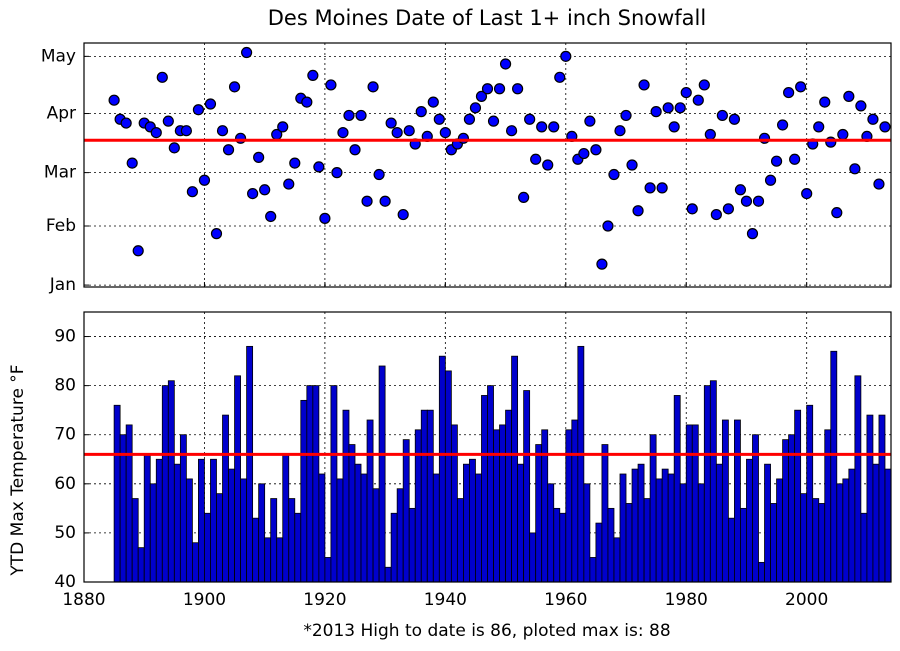 This screenshot has height=651, width=900. I want to click on y-axis-label: YTD Max Temperature °F, so click(18, 470).